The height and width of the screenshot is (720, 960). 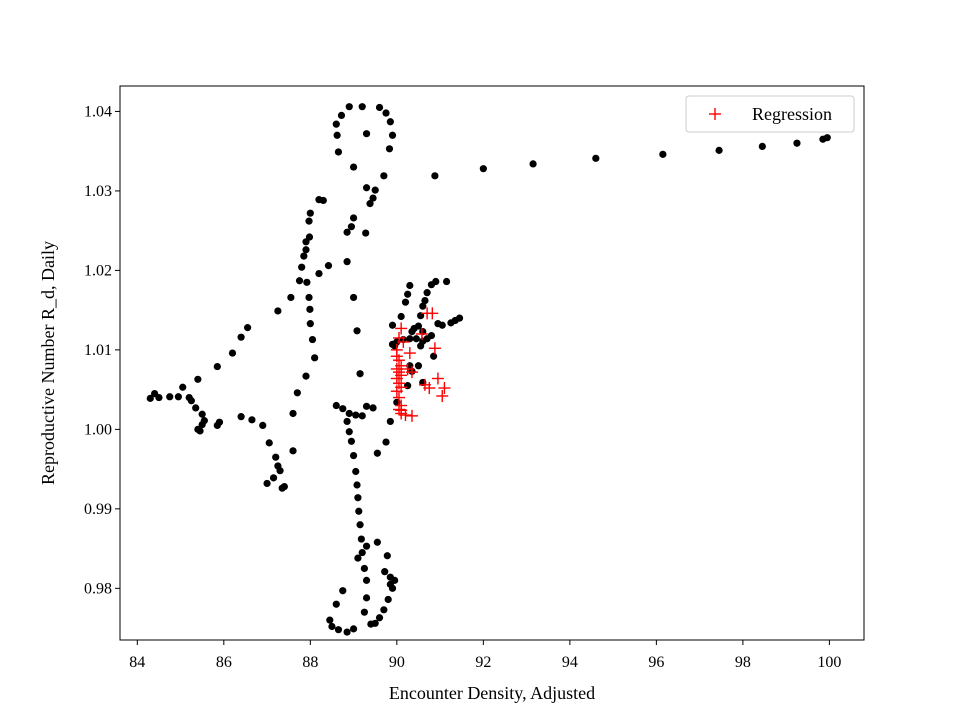 I want to click on y-tick-label: 1.02, so click(x=98, y=270).